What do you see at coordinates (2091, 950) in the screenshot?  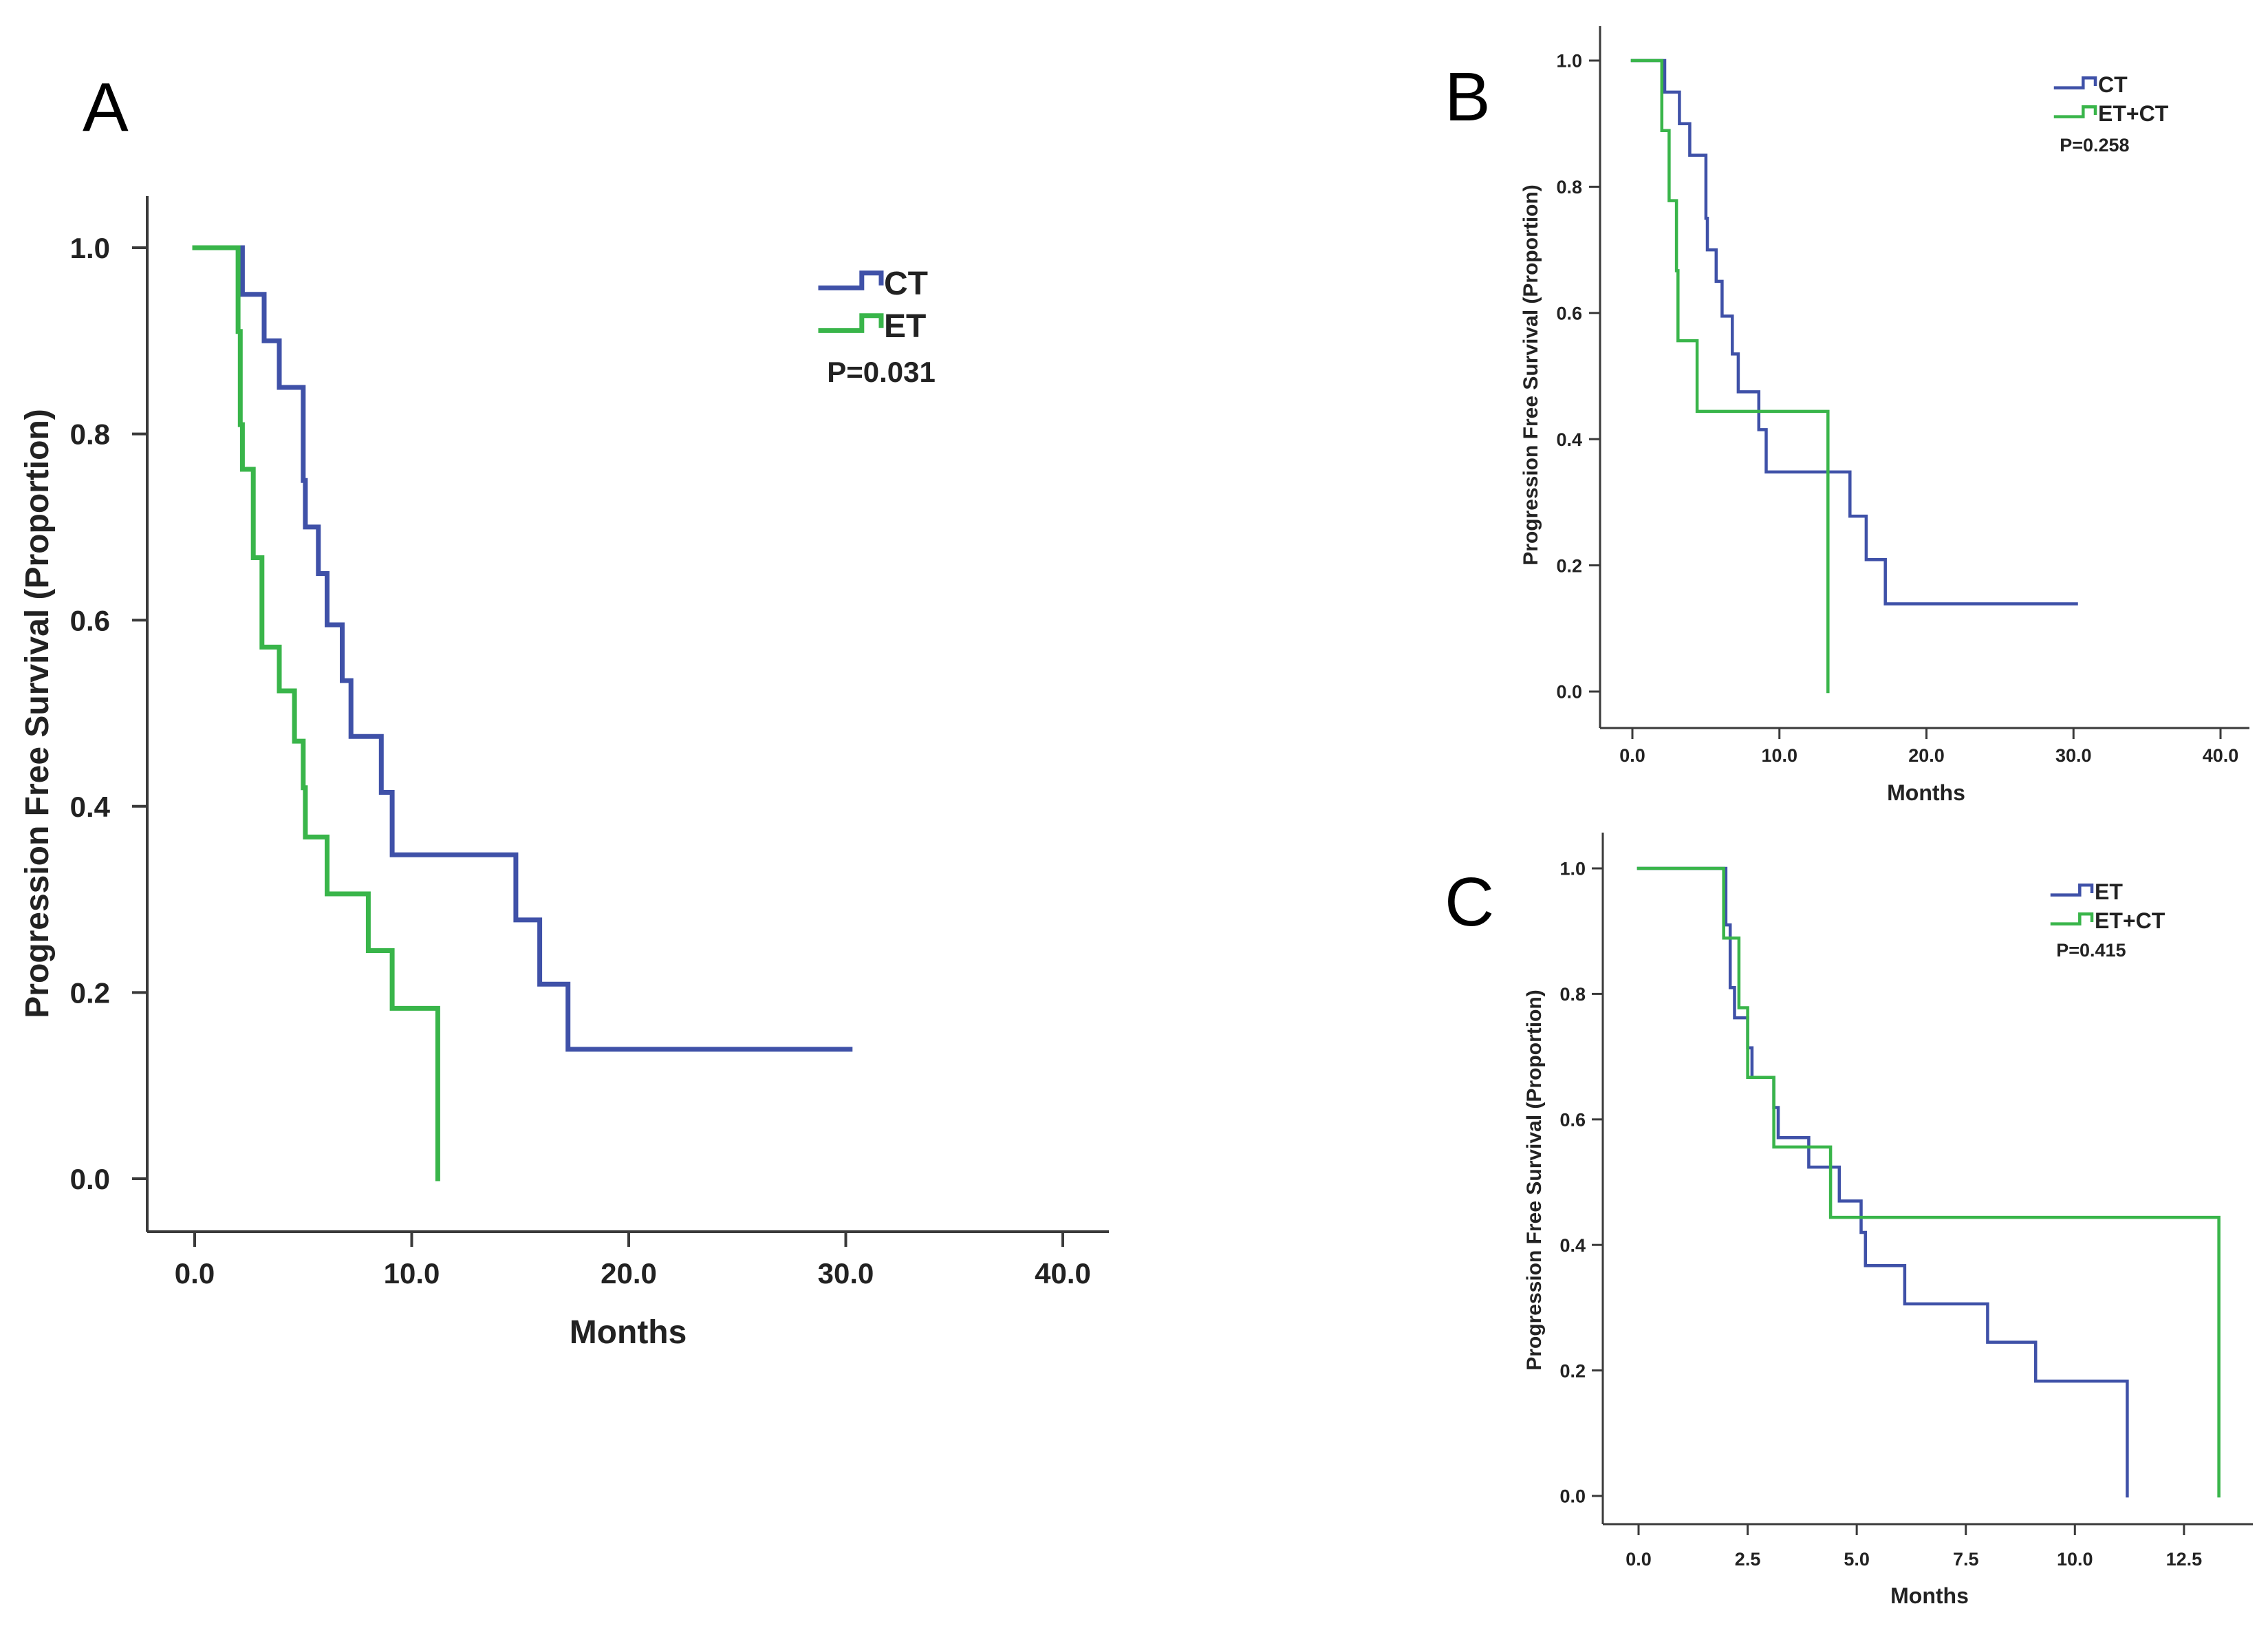 I see `p-value: P=0.415` at bounding box center [2091, 950].